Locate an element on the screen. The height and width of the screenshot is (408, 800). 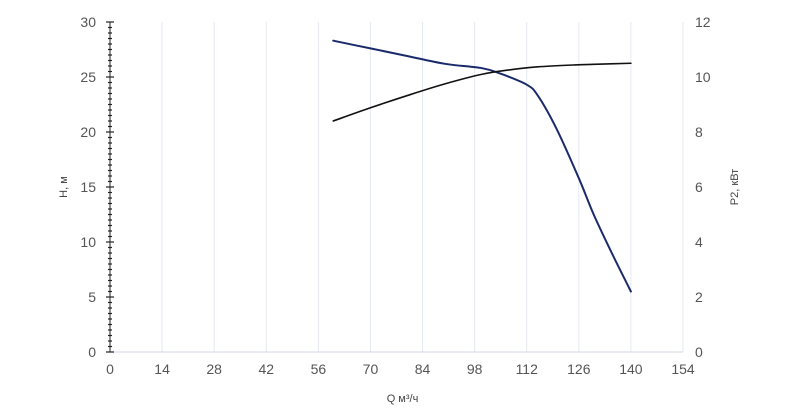
x-tick-label: 70 is located at coordinates (371, 369).